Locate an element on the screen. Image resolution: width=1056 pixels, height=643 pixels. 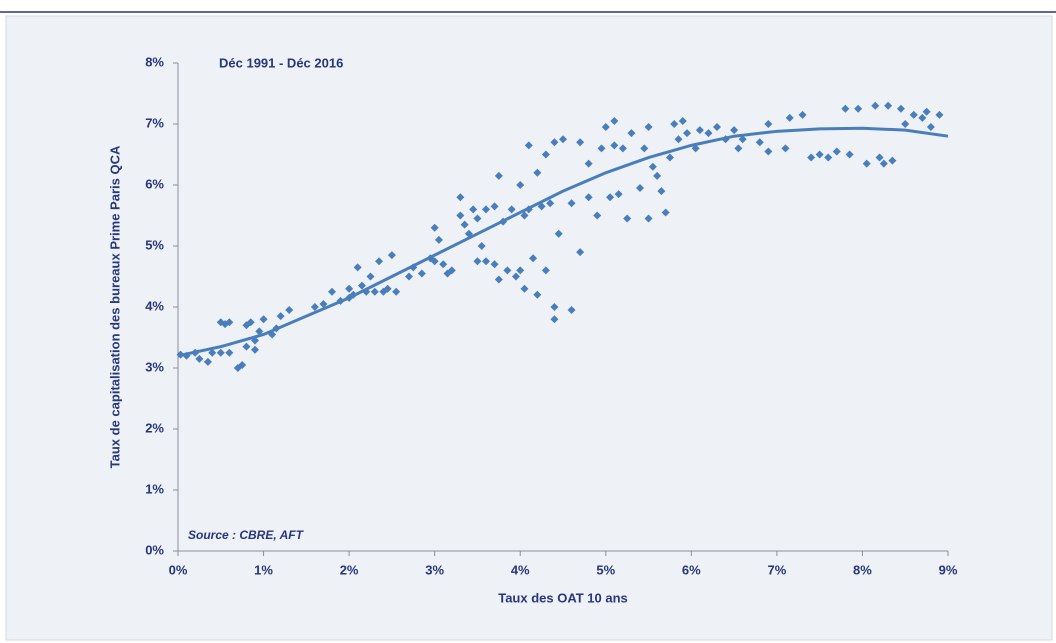
y-tick-label: 2% is located at coordinates (154, 427).